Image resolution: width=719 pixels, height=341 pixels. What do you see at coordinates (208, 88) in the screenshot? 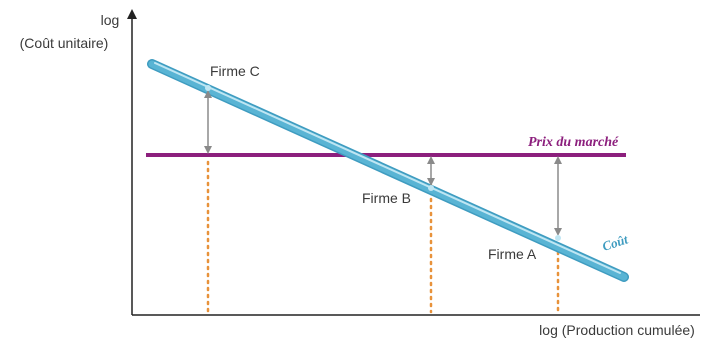
I see `firm-c-point` at bounding box center [208, 88].